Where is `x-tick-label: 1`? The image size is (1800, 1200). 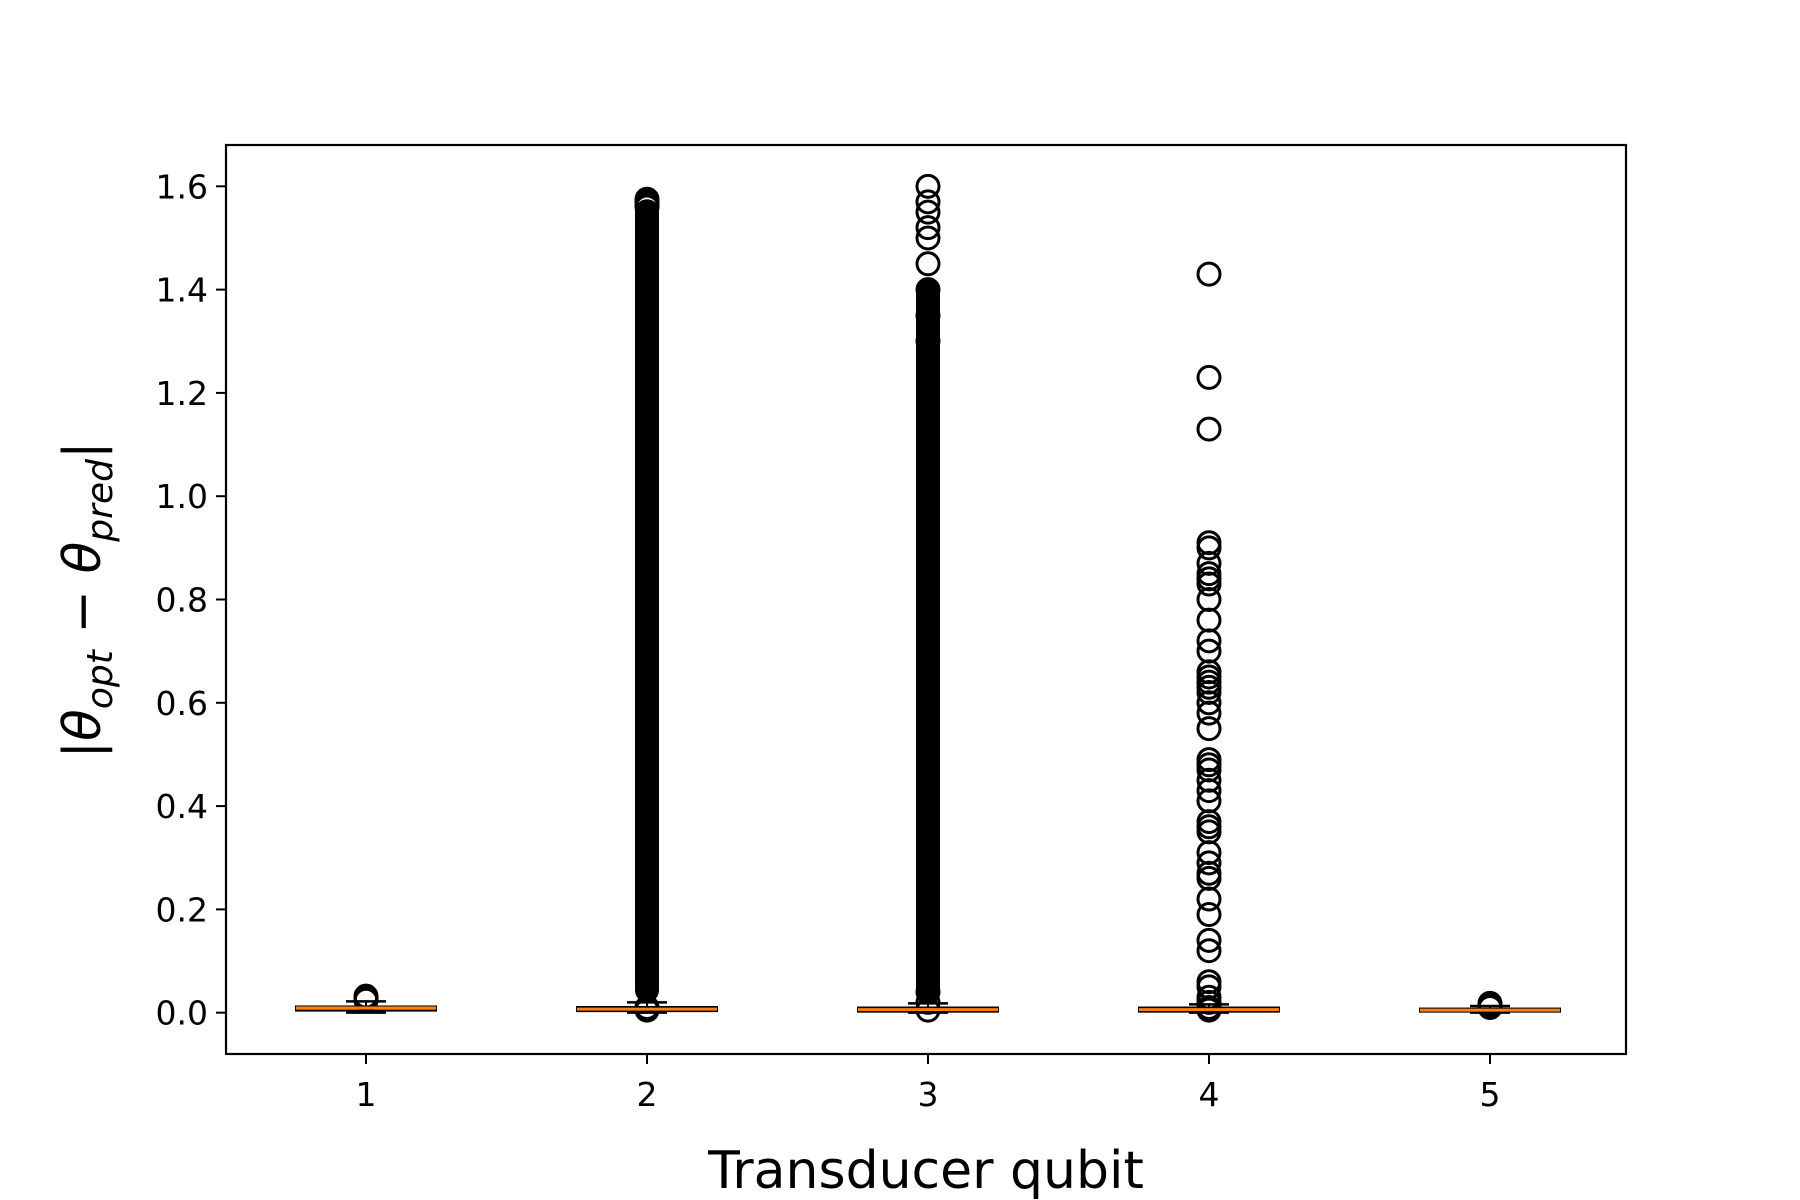 x-tick-label: 1 is located at coordinates (366, 1094).